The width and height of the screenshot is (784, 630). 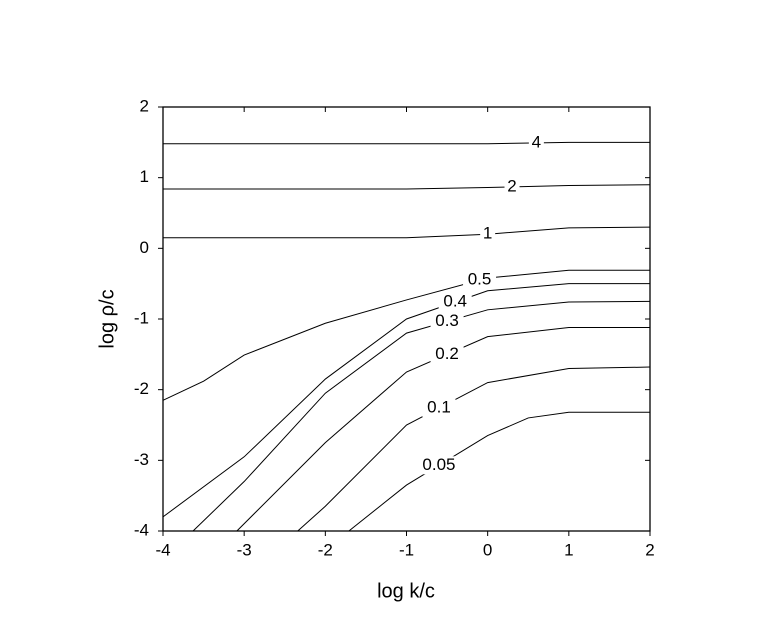 What do you see at coordinates (244, 549) in the screenshot?
I see `x-tick-label: -3` at bounding box center [244, 549].